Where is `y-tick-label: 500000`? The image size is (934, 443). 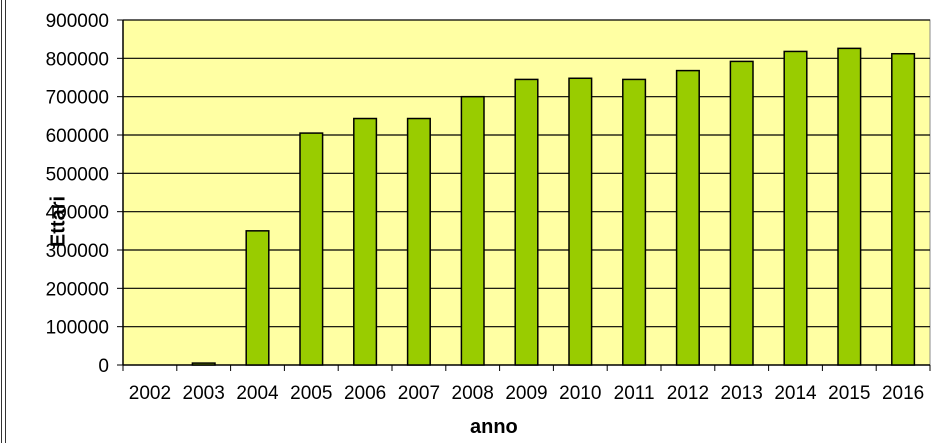 y-tick-label: 500000 is located at coordinates (77, 174).